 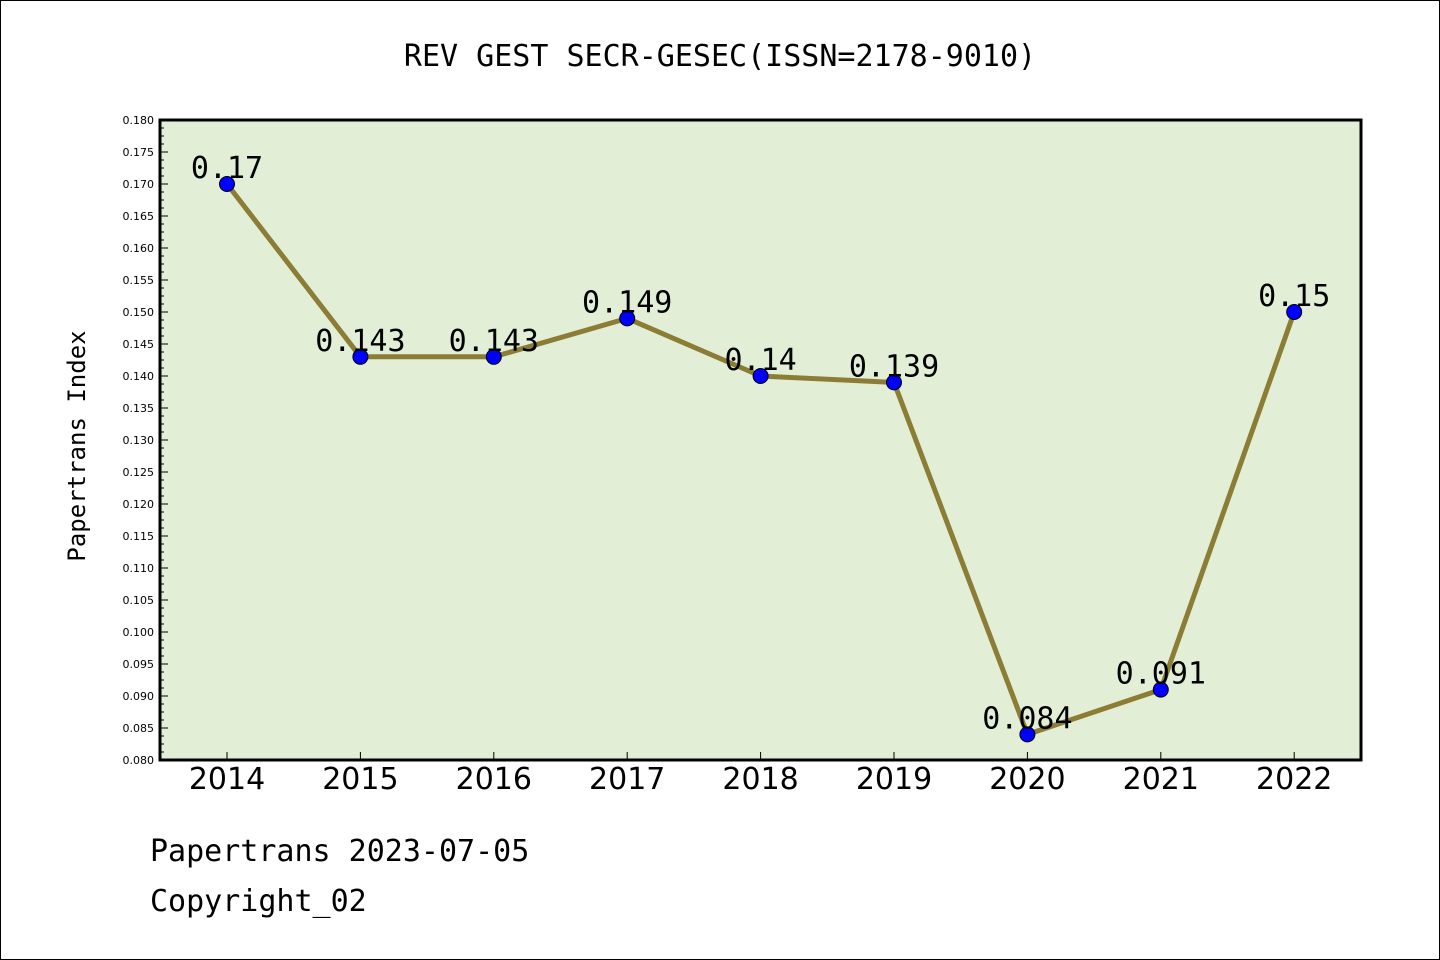 What do you see at coordinates (1294, 779) in the screenshot?
I see `x-tick-label: 2022` at bounding box center [1294, 779].